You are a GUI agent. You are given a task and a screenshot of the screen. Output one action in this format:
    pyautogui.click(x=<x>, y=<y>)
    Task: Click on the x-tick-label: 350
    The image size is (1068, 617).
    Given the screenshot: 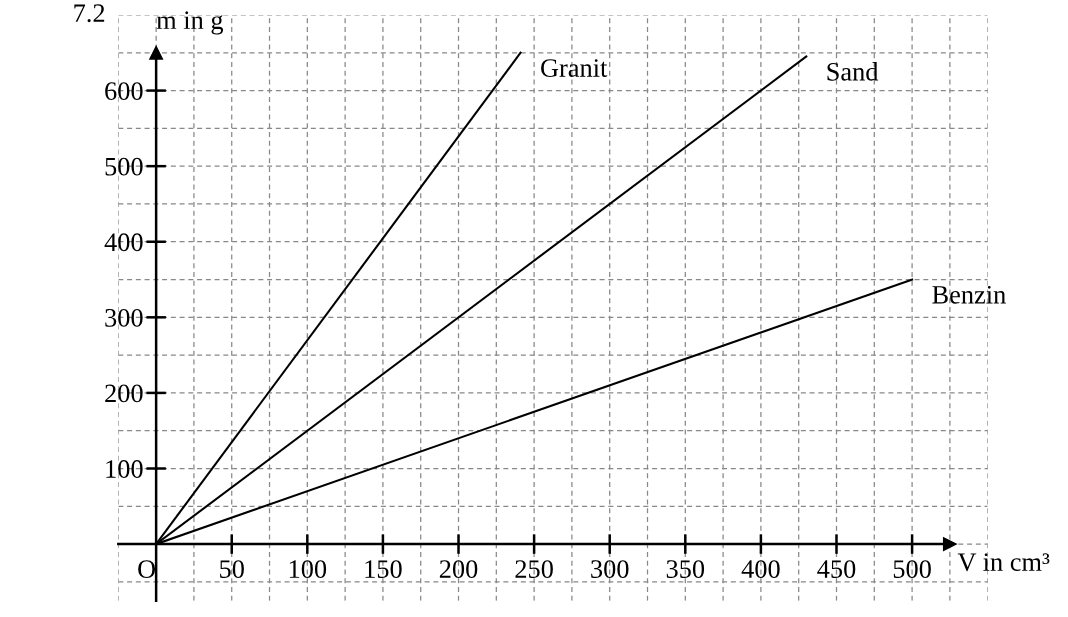 What is the action you would take?
    pyautogui.click(x=685, y=569)
    